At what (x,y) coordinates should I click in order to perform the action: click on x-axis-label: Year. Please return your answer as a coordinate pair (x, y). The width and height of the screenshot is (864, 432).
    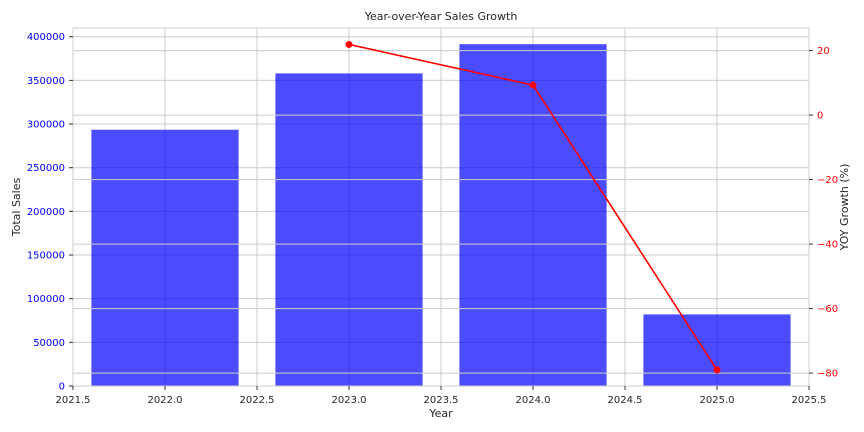
    Looking at the image, I should click on (440, 413).